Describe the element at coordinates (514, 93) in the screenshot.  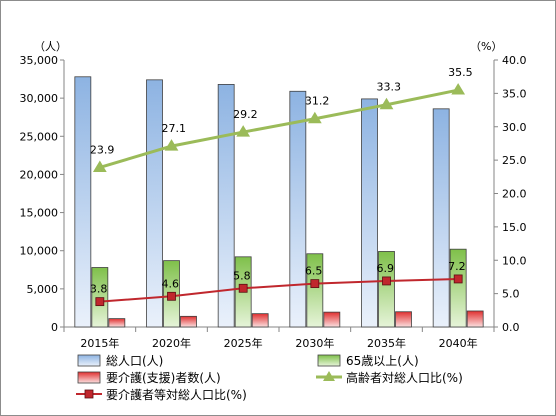
I see `right-tick-label: 35.0` at that location.